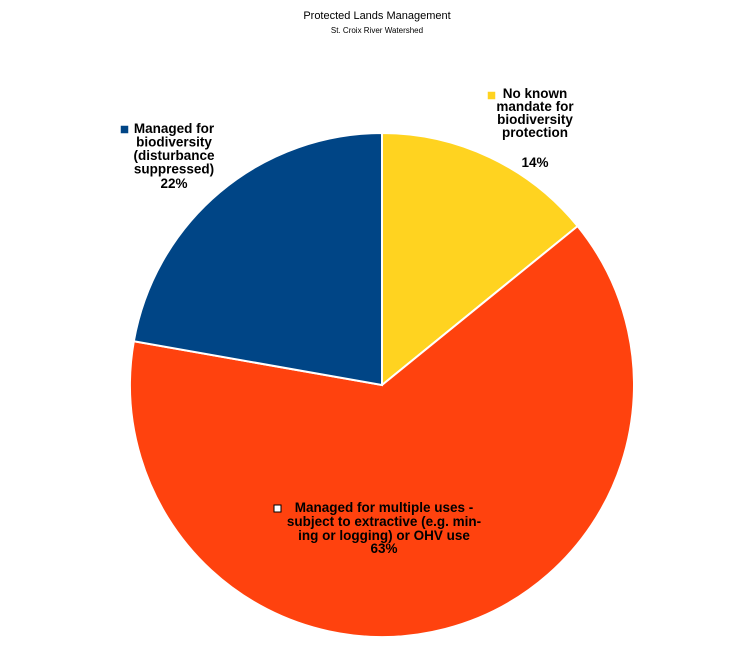 The image size is (753, 664). Describe the element at coordinates (535, 106) in the screenshot. I see `slice-label-line: mandate for` at that location.